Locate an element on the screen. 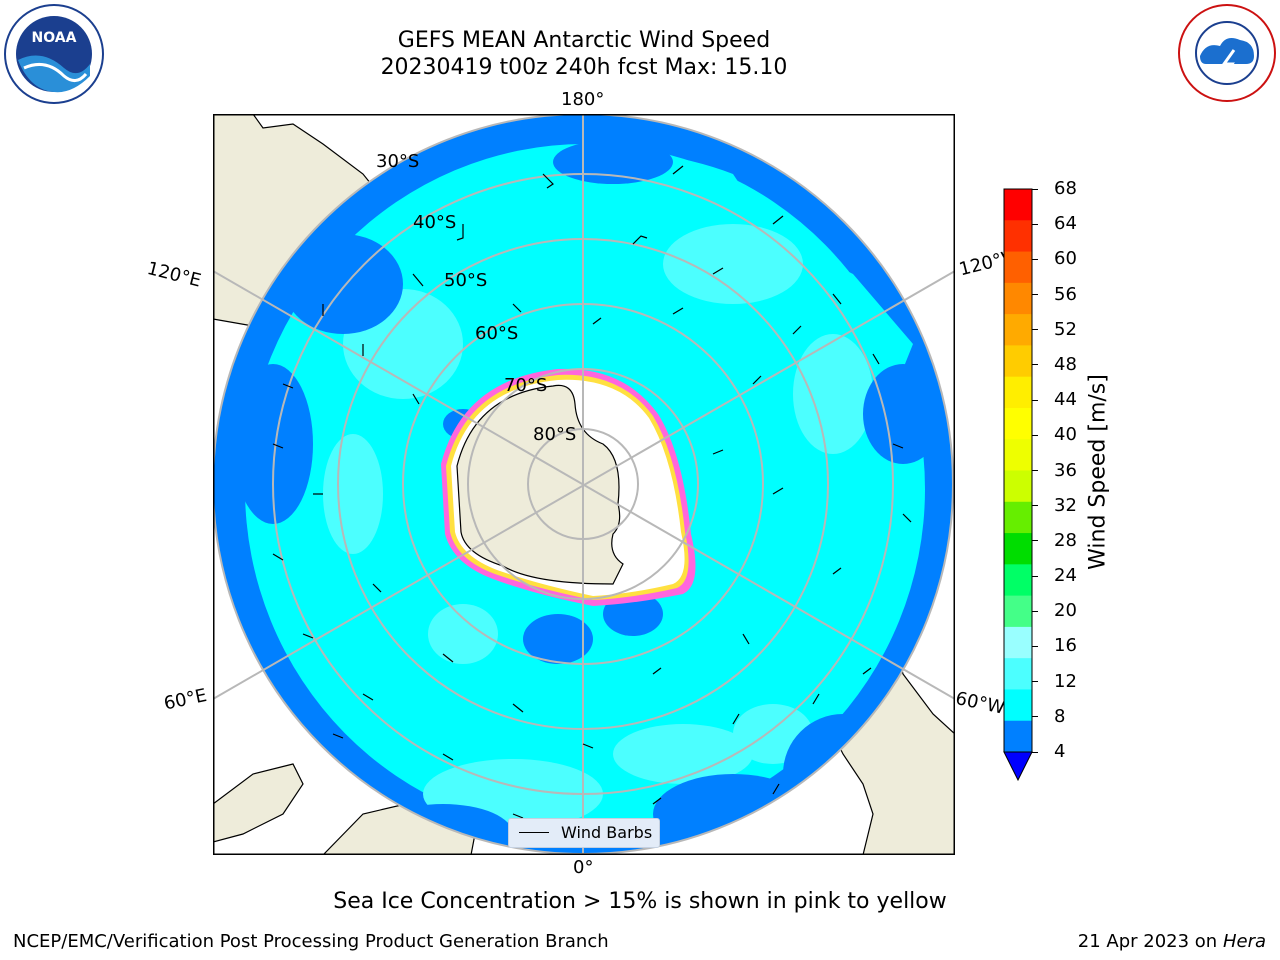  title-line-1: GEFS MEAN Antarctic Wind Speed is located at coordinates (584, 40).